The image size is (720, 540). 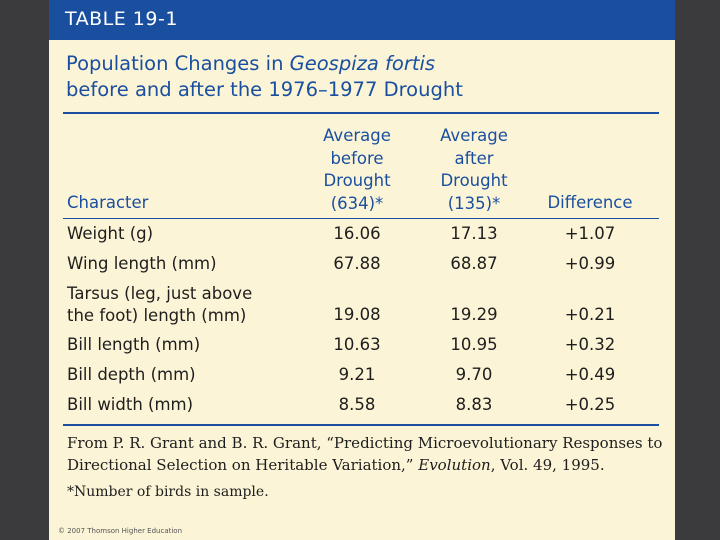 What do you see at coordinates (121, 19) in the screenshot?
I see `table-number: TABLE 19-1` at bounding box center [121, 19].